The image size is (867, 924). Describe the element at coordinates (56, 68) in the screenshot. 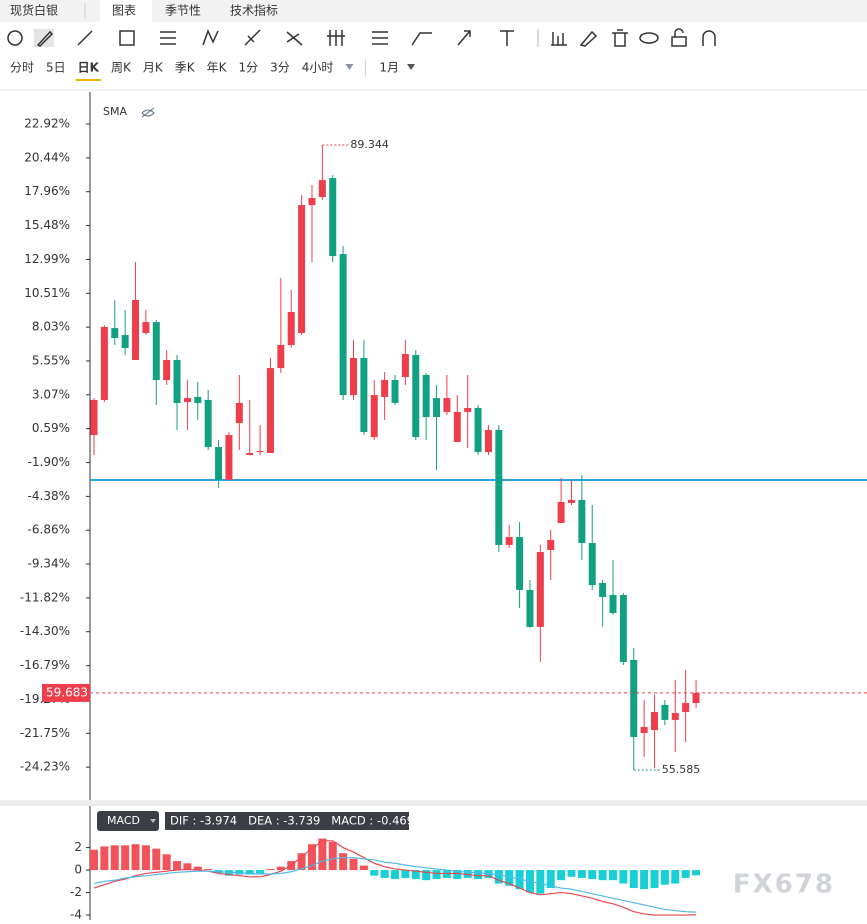

I see `period-button: 5日` at that location.